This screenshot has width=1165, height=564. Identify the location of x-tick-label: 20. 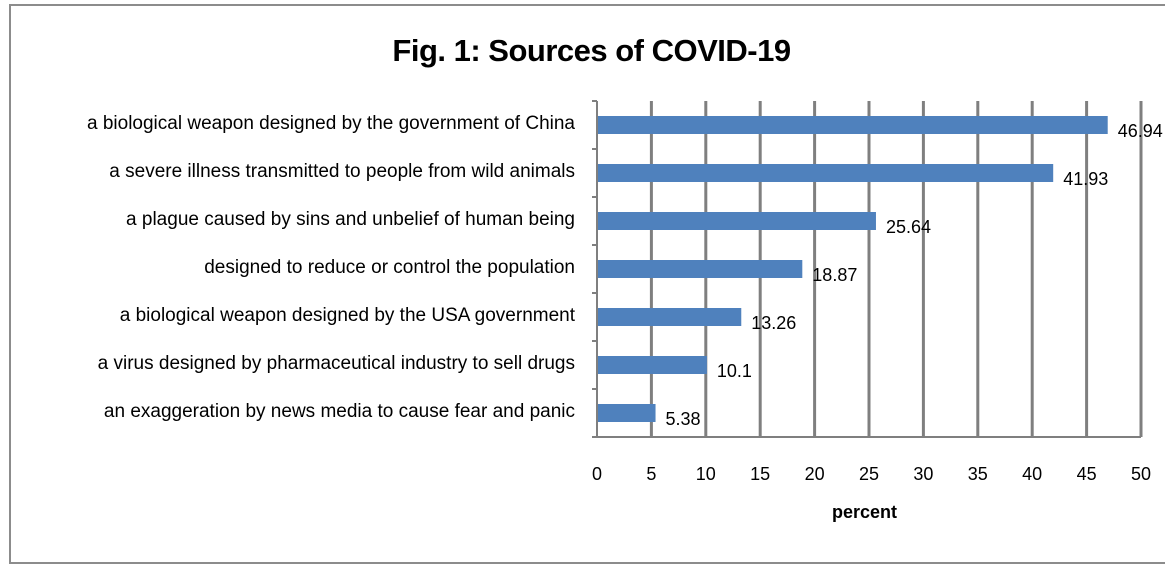
(815, 474).